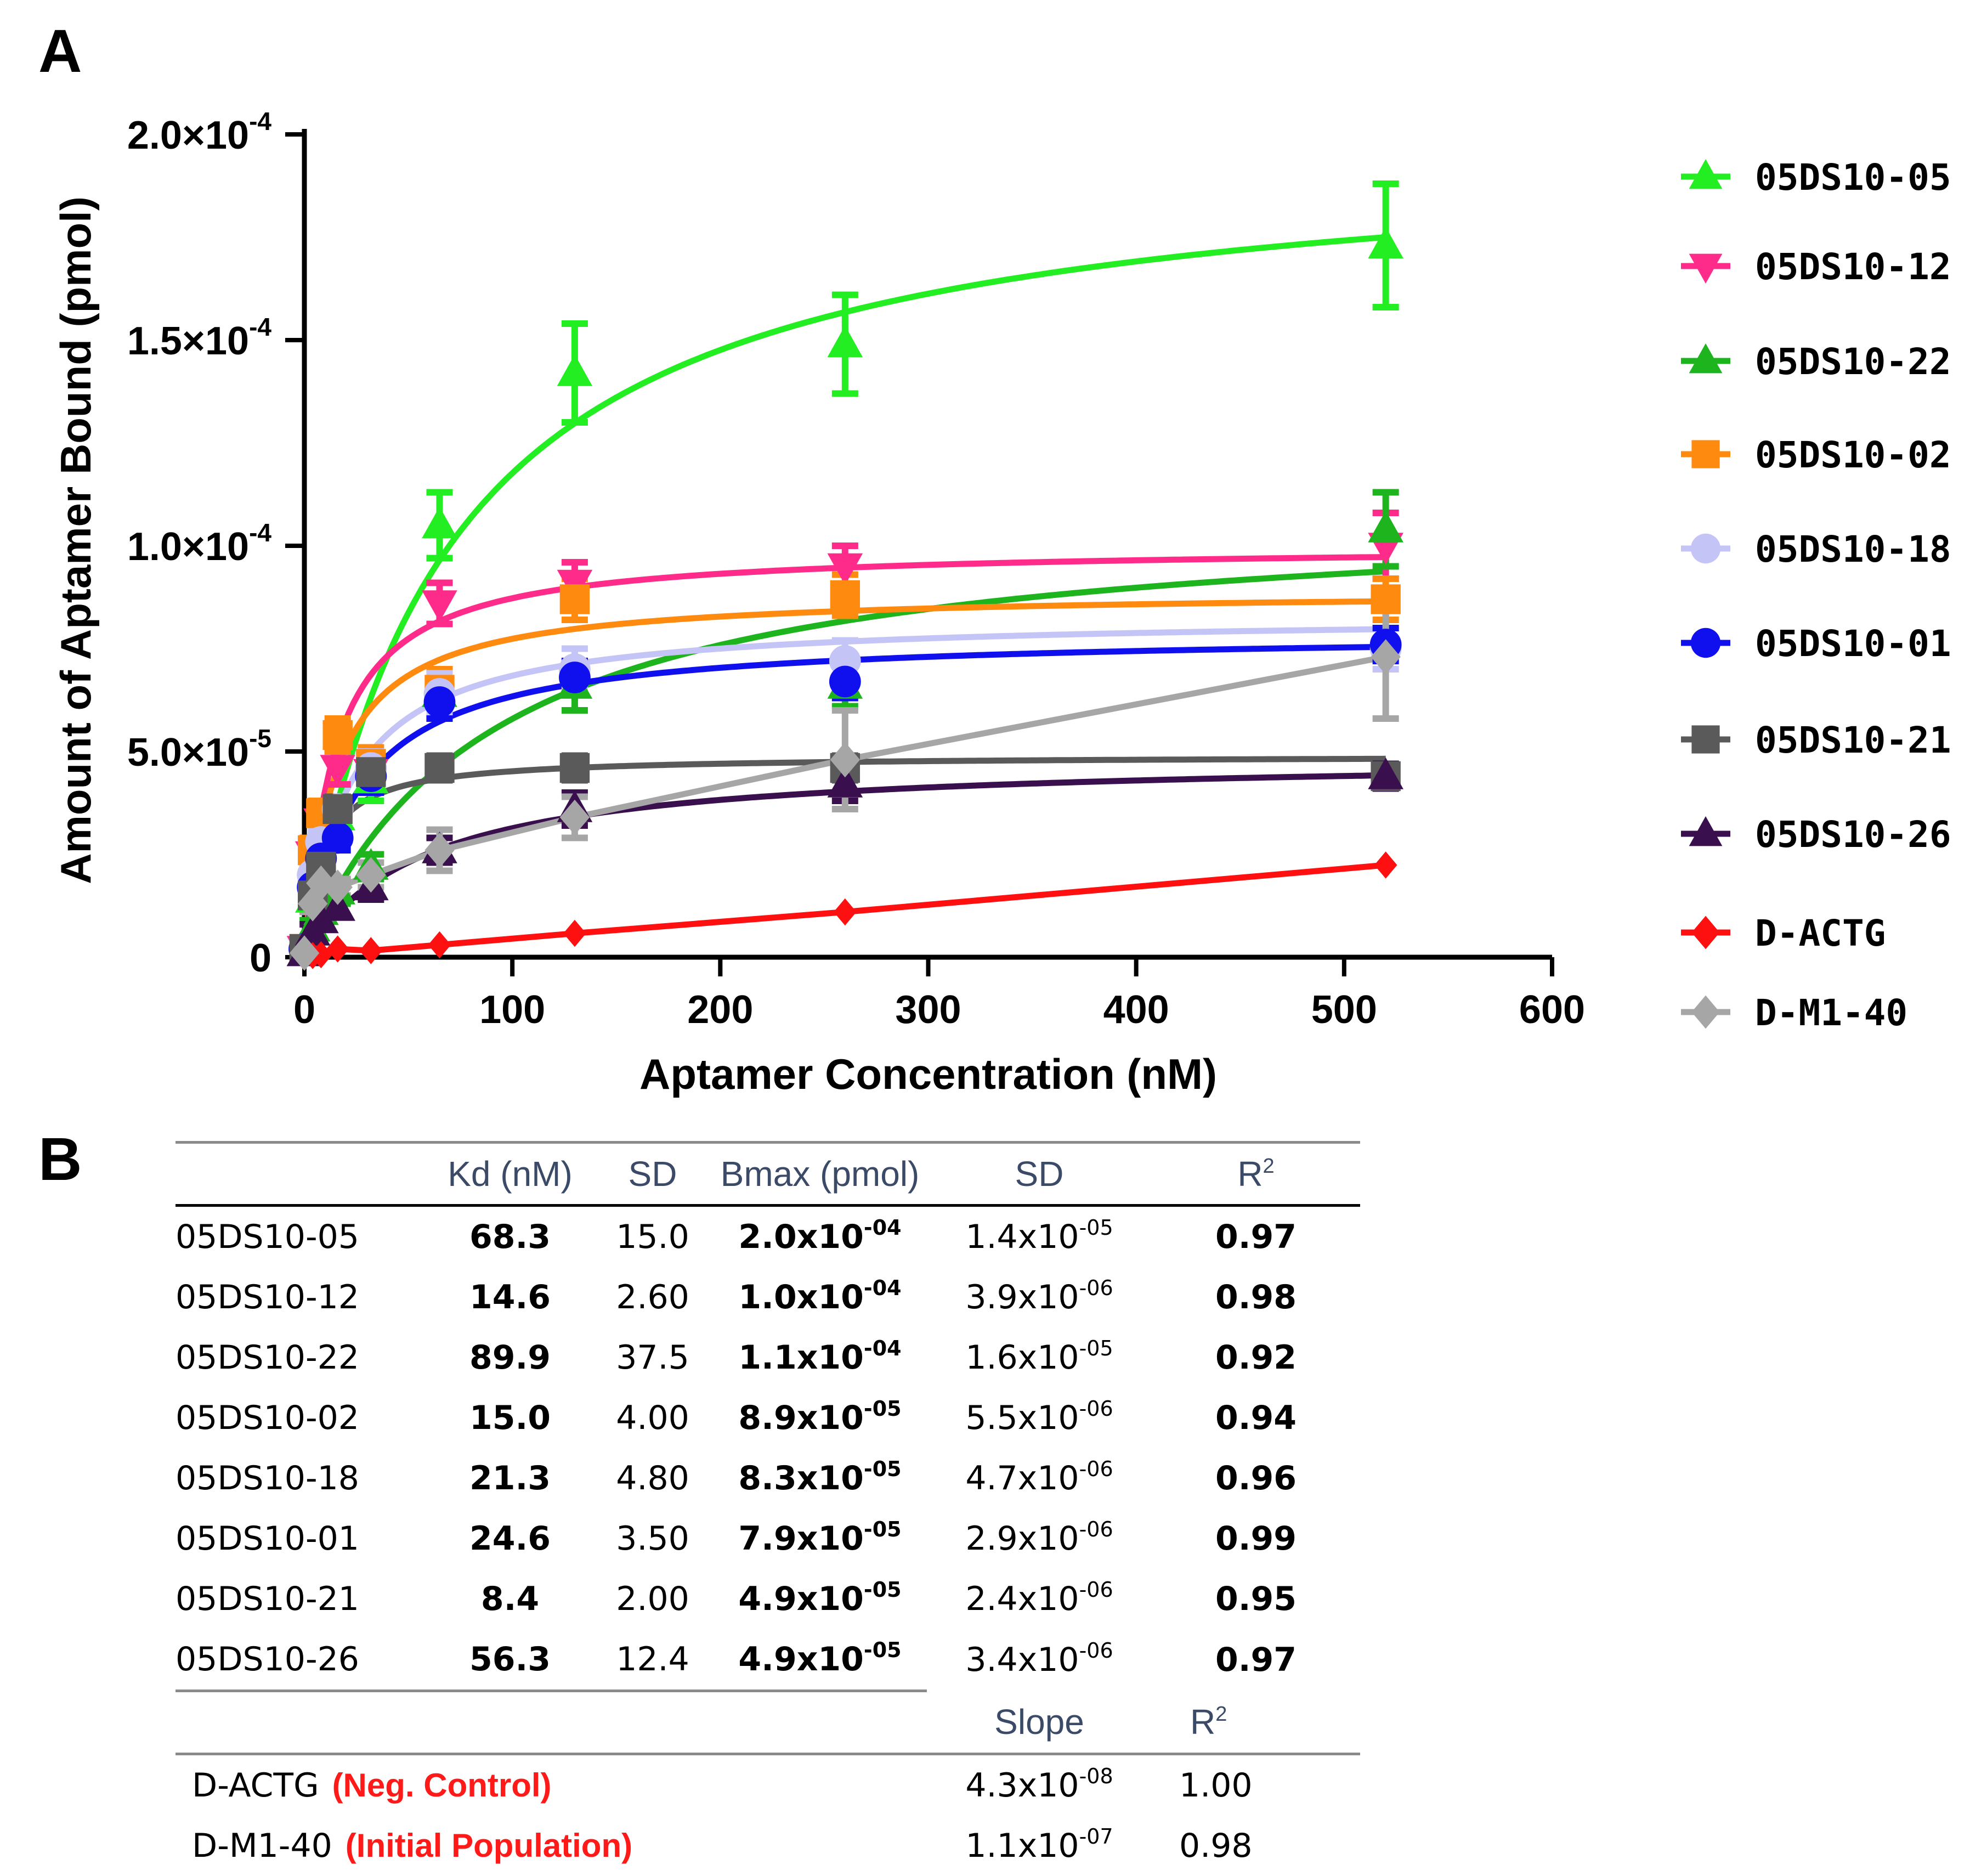 Image resolution: width=1970 pixels, height=1876 pixels. I want to click on sd2-cell: 2.4x10-06, so click(1039, 1598).